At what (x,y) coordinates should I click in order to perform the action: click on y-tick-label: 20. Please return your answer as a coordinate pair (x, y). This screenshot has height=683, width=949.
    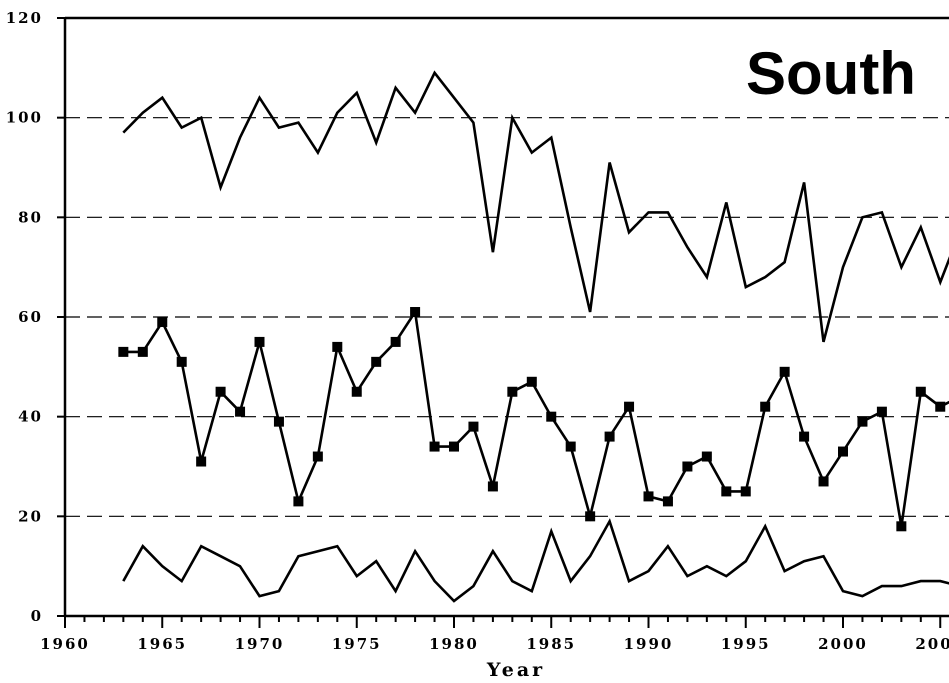
    Looking at the image, I should click on (30, 516).